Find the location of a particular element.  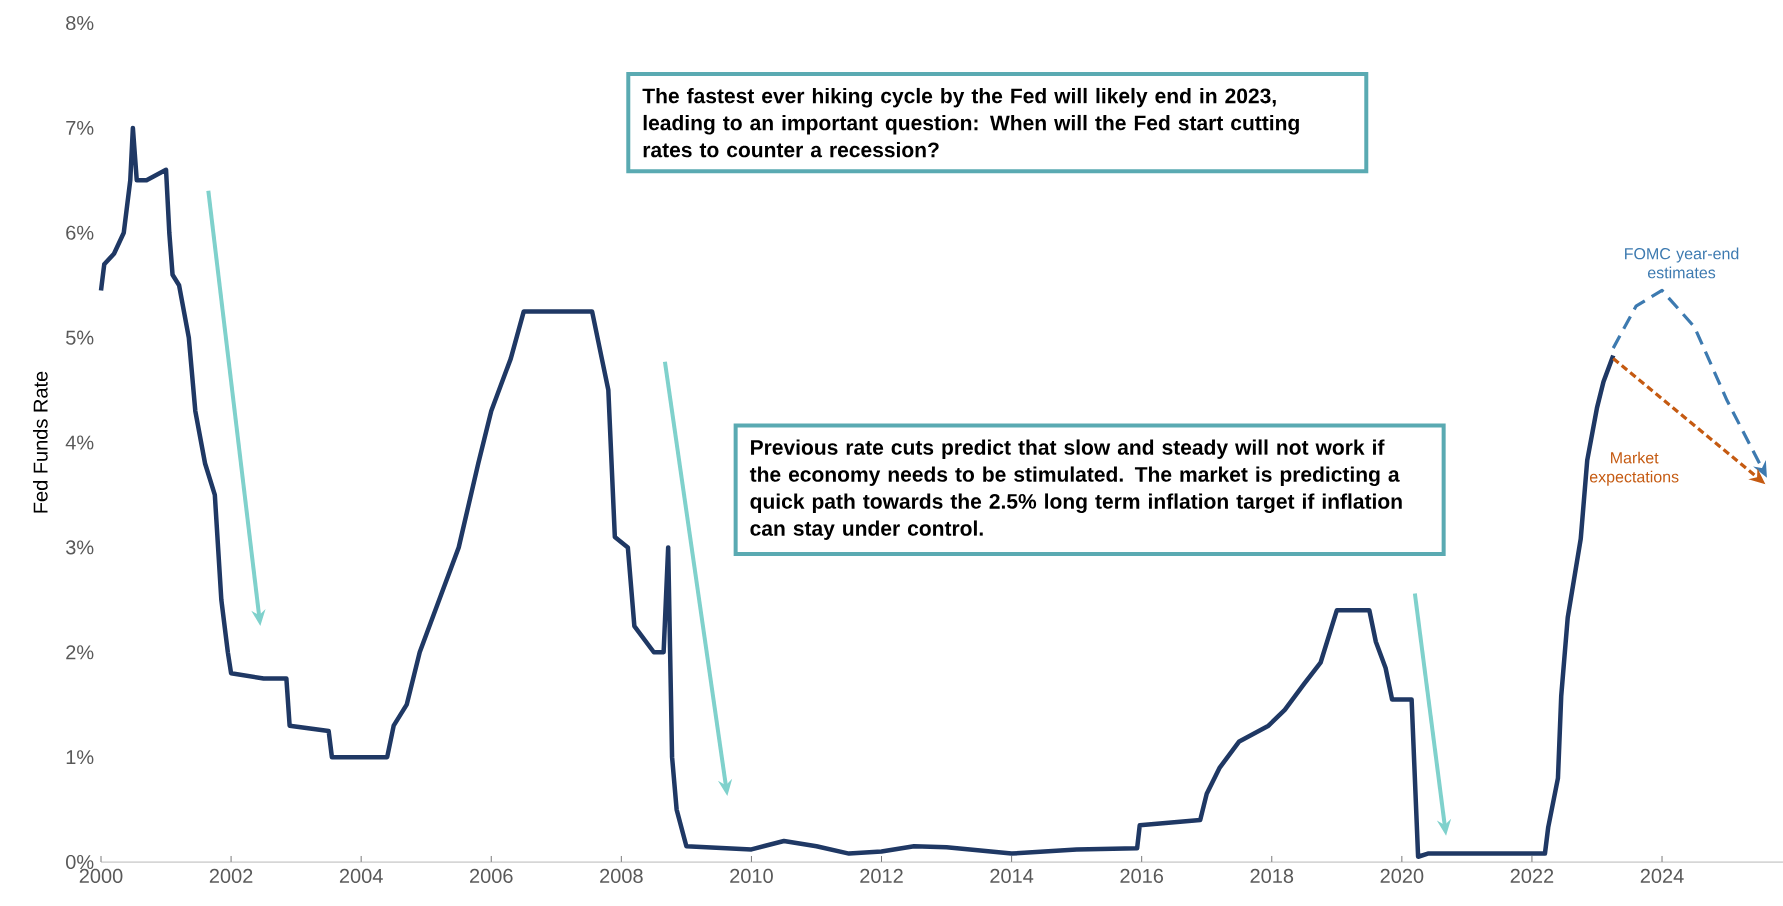

x-tick-label: 2016 is located at coordinates (1142, 876).